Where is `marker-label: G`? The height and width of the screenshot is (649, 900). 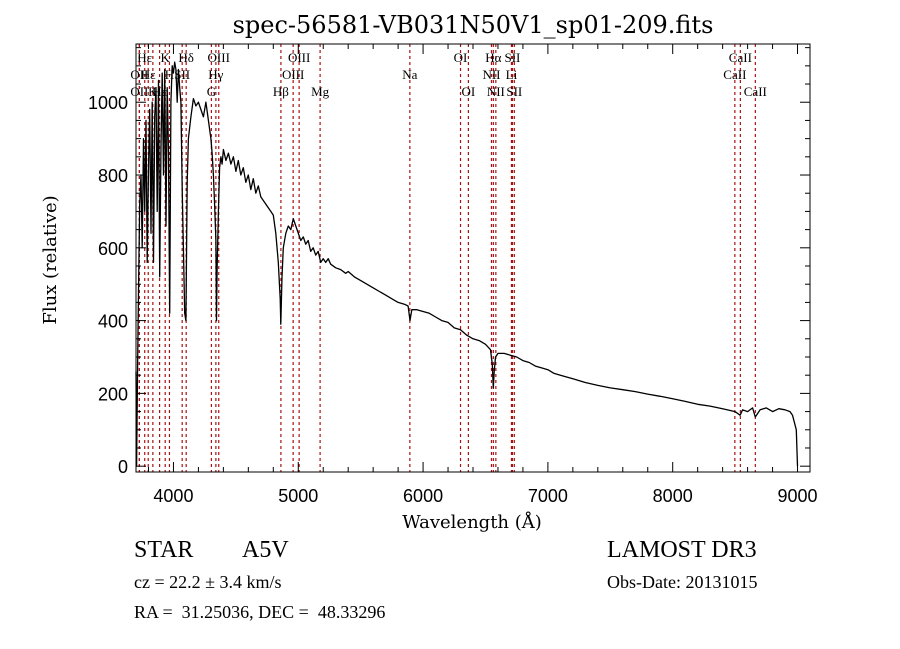
marker-label: G is located at coordinates (211, 91).